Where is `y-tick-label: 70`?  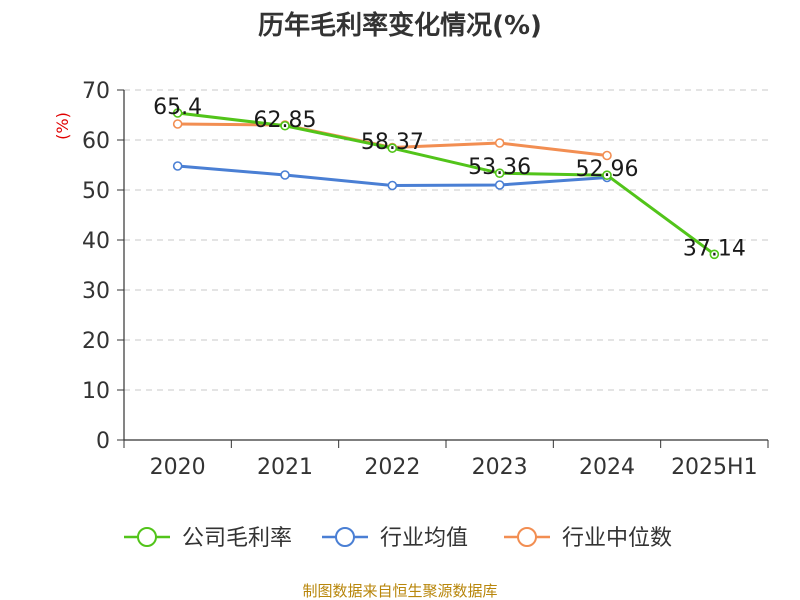 y-tick-label: 70 is located at coordinates (96, 91).